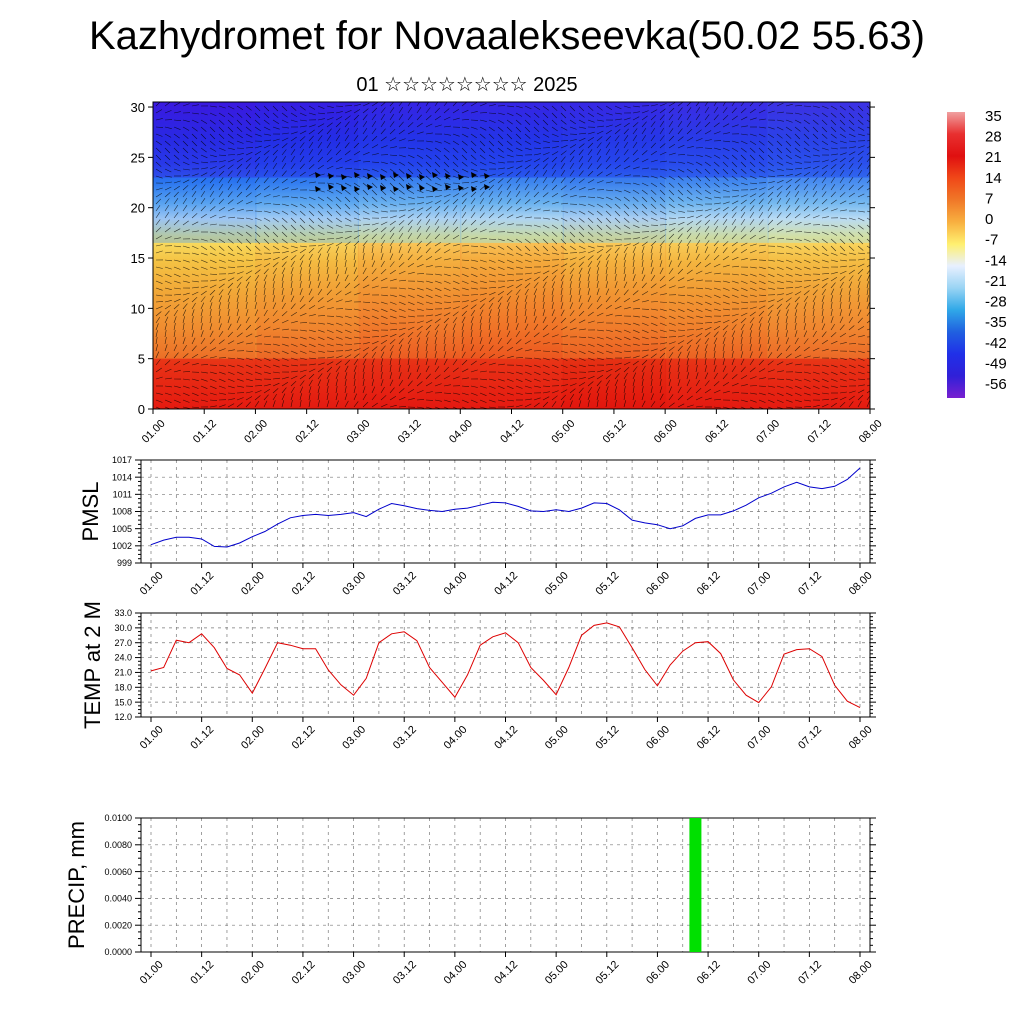  Describe the element at coordinates (608, 584) in the screenshot. I see `pmsl-x-tick-label: 05.12` at that location.